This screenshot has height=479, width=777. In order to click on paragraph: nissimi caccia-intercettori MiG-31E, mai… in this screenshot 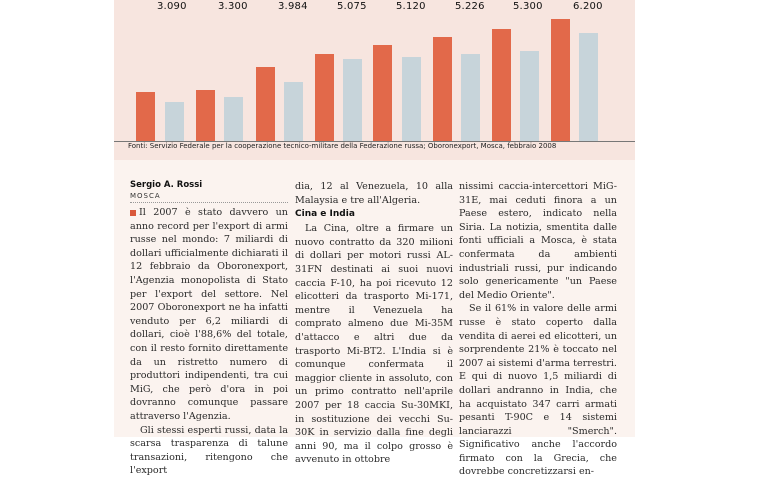, I will do `click(538, 241)`.